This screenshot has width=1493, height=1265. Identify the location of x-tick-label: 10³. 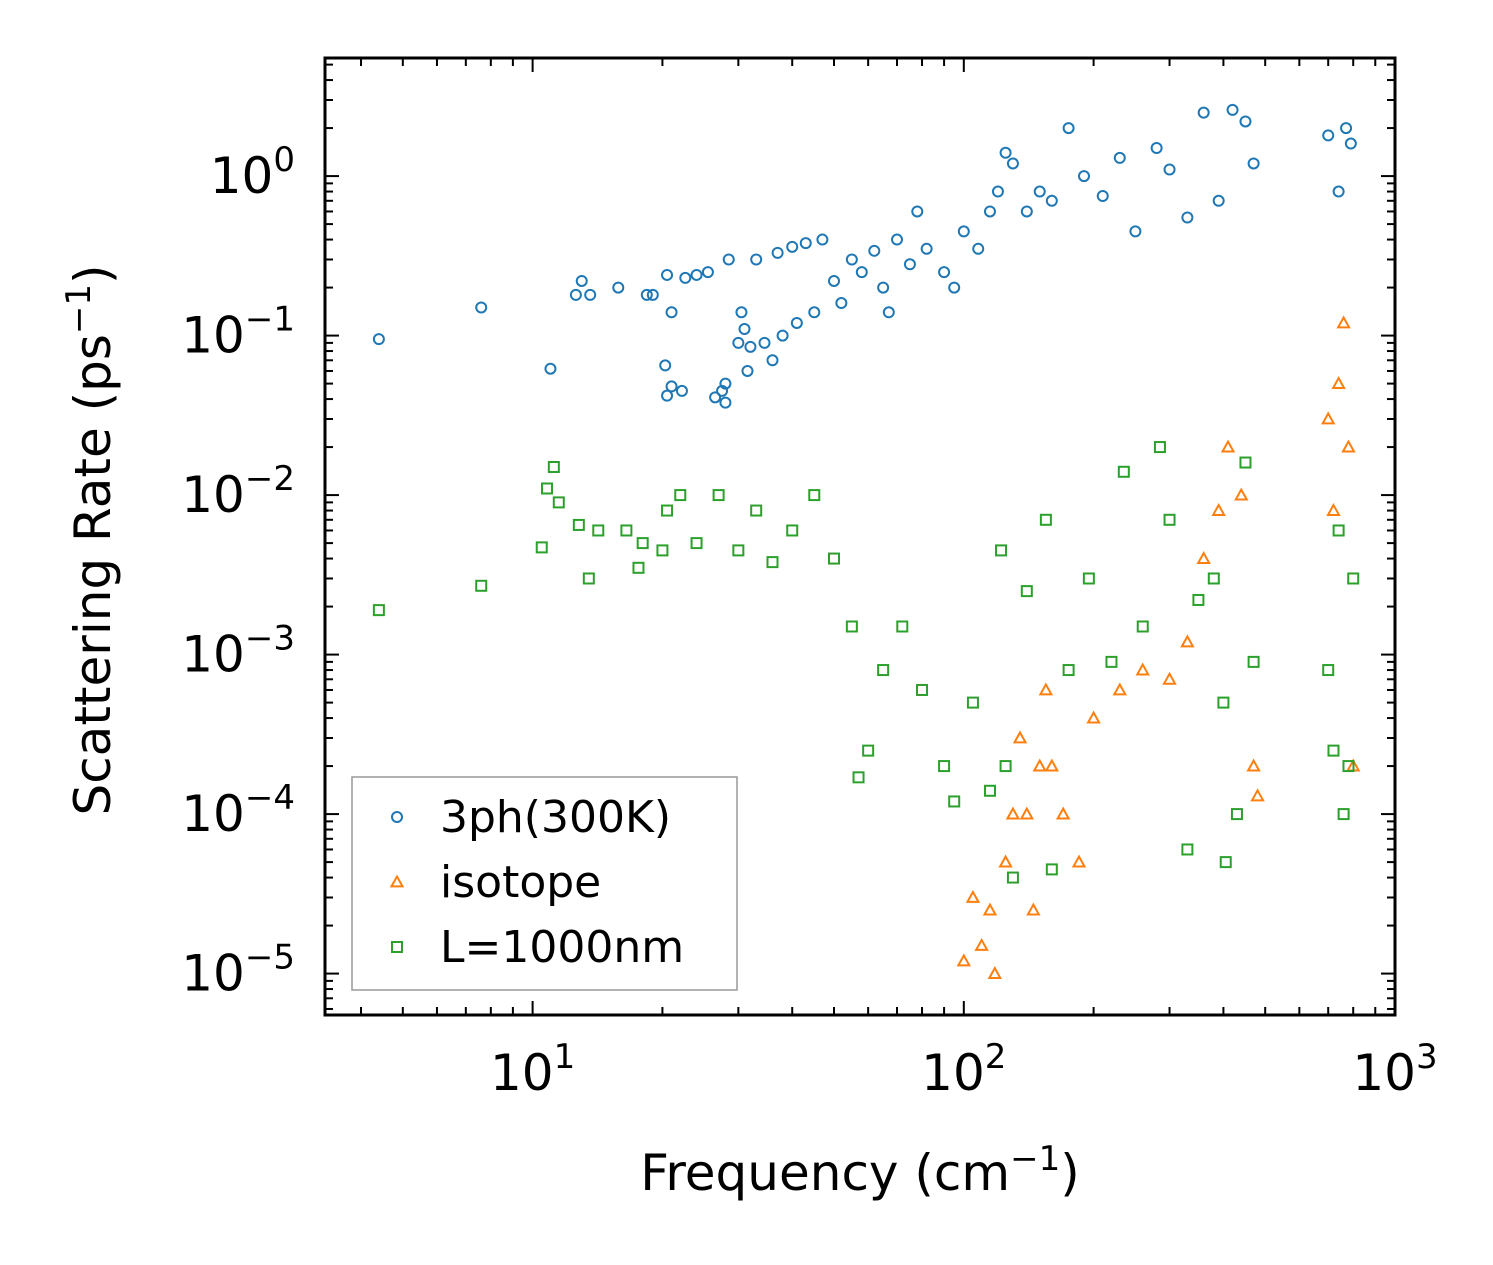
(1394, 1069).